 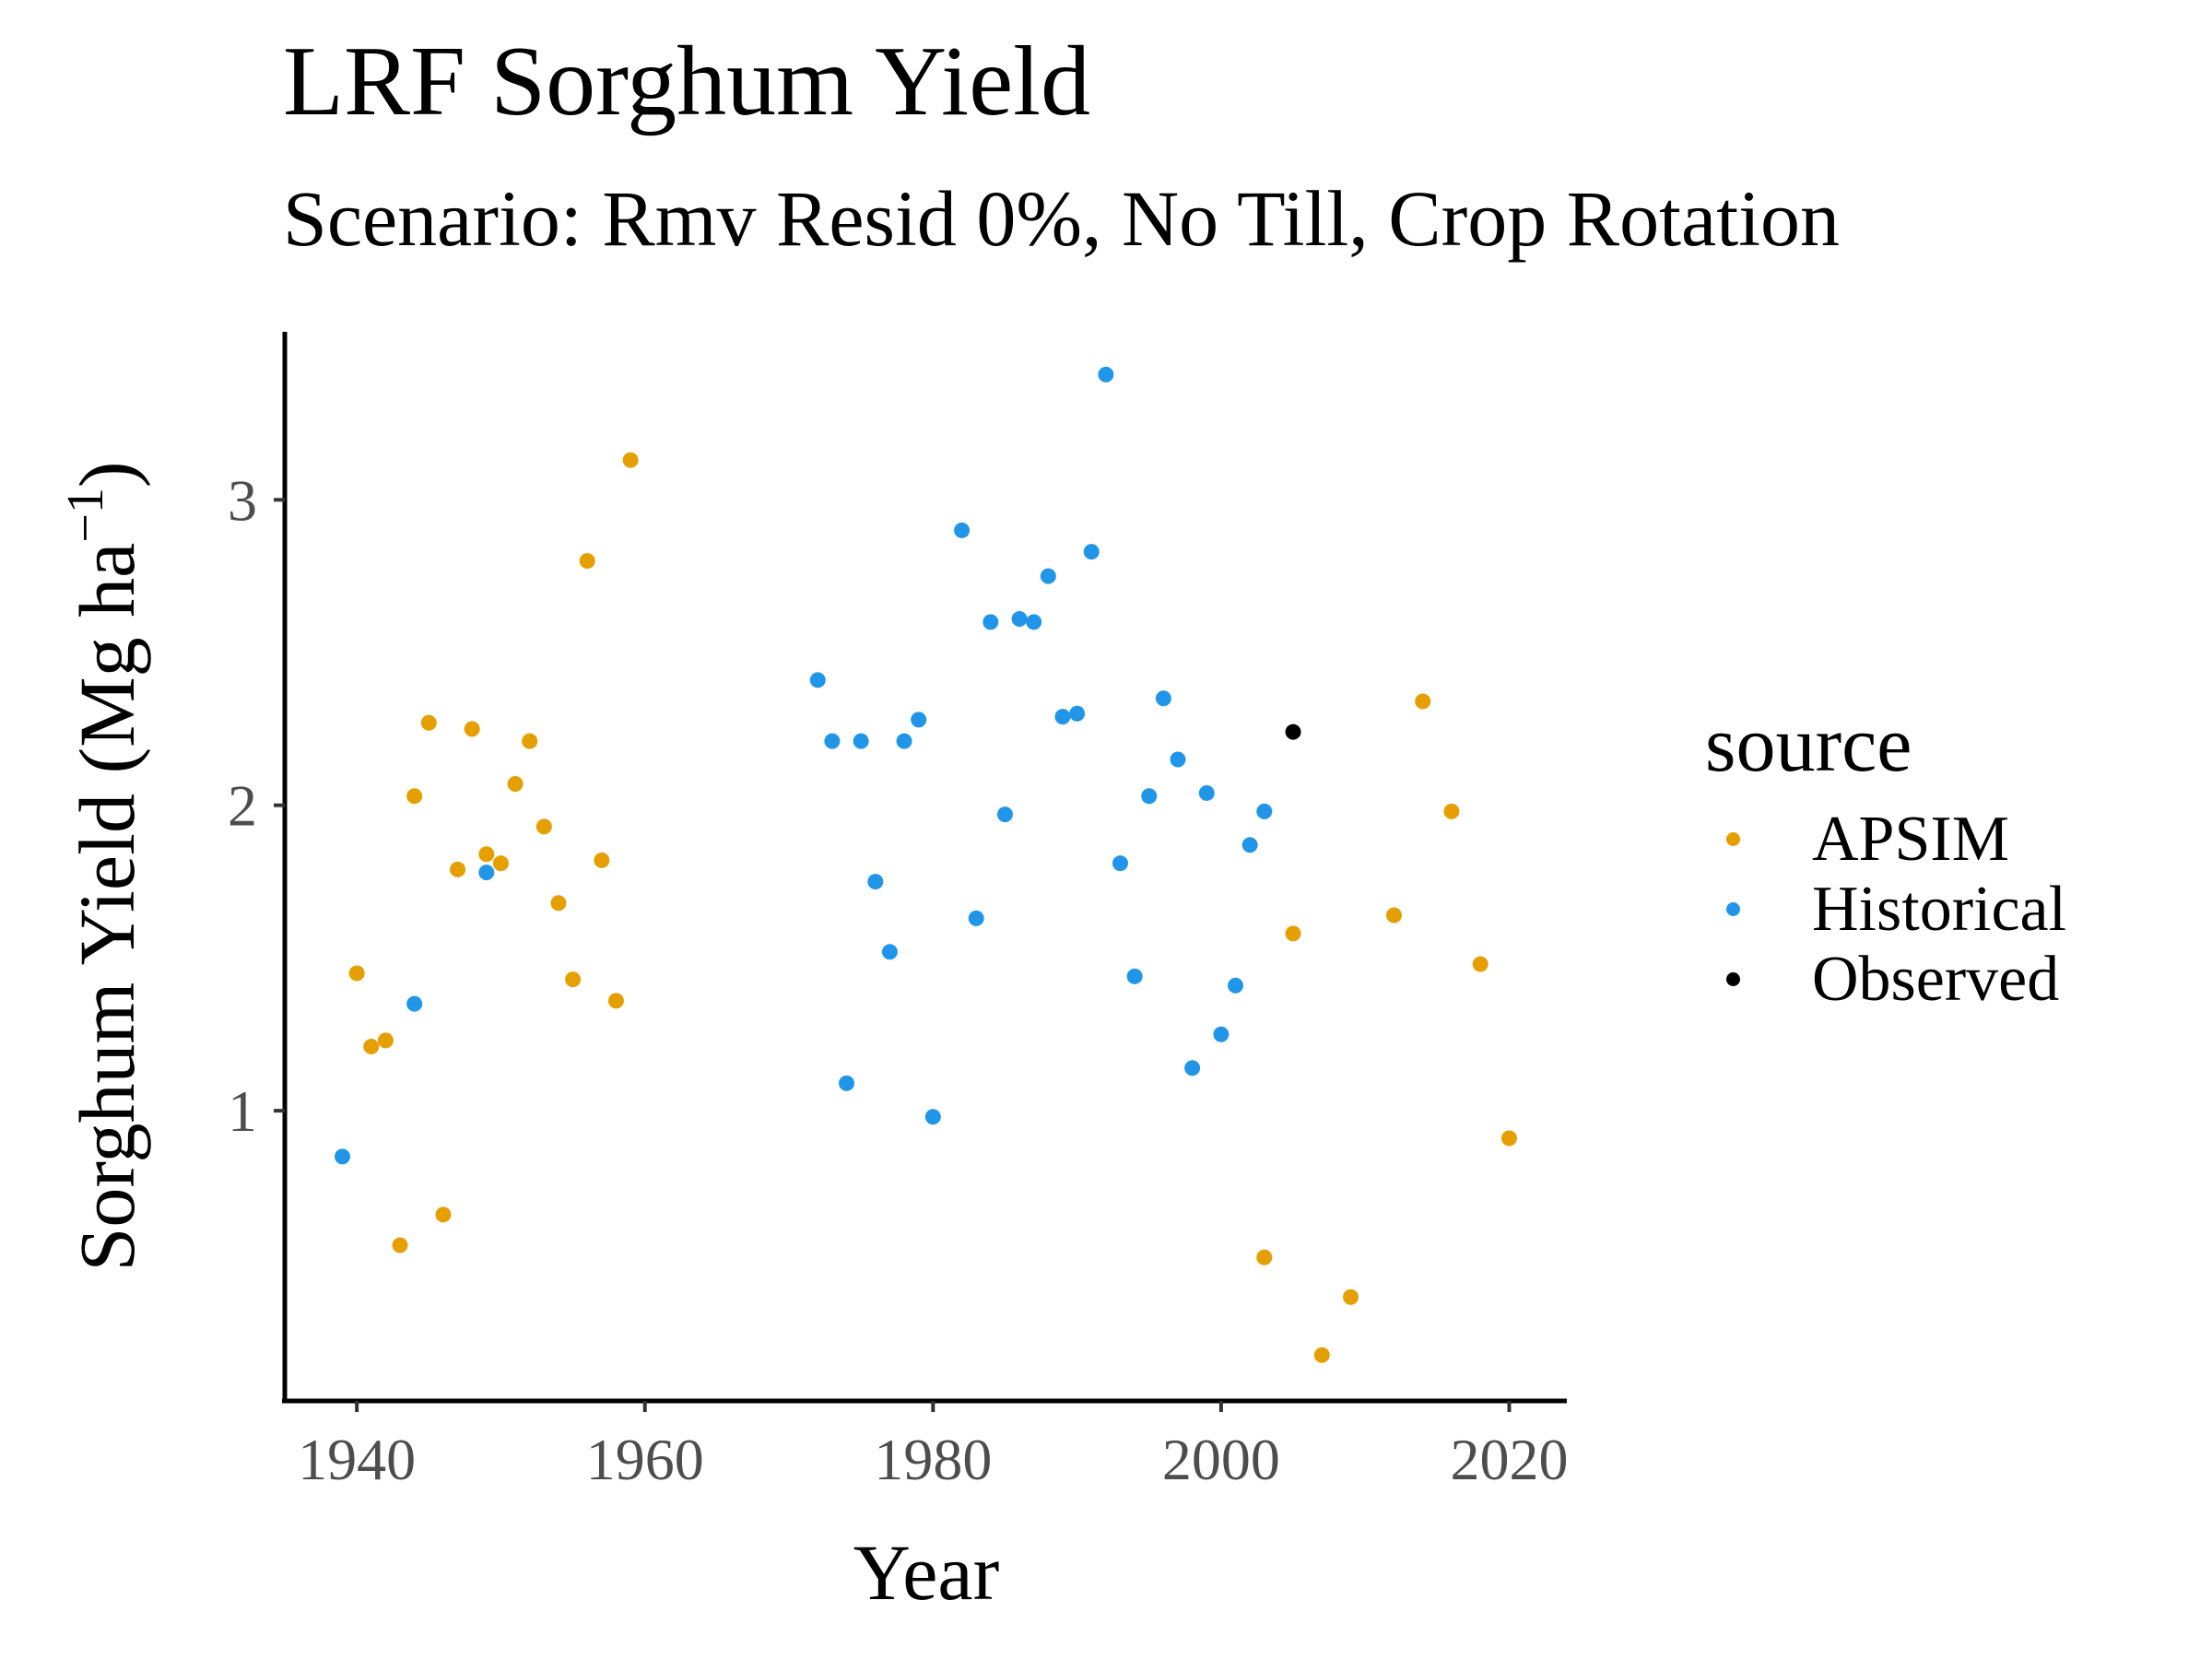 I want to click on y-axis-title-main: Sorghum Yield (Mg ha, so click(x=107, y=907).